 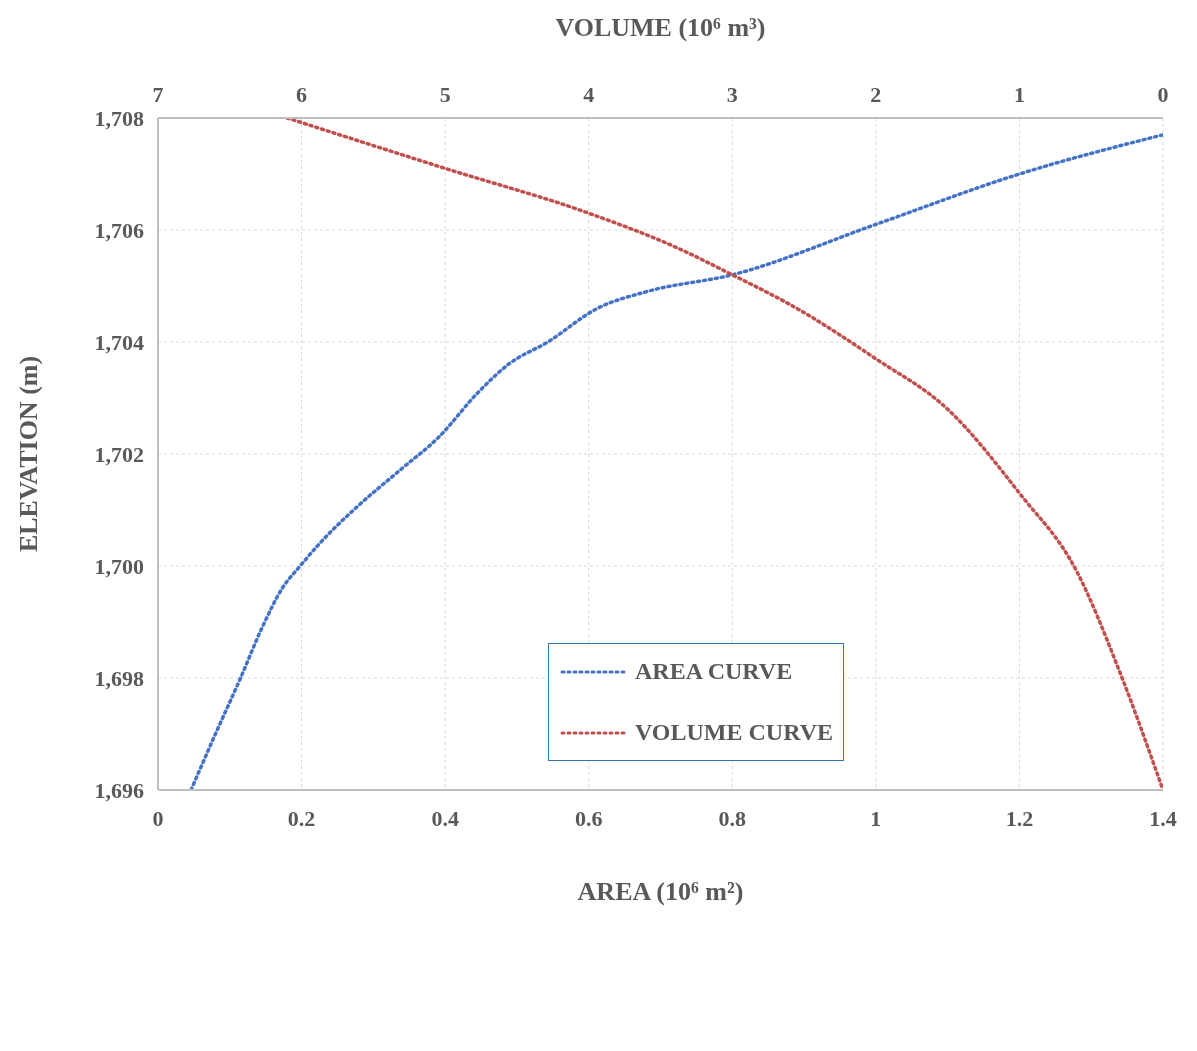 What do you see at coordinates (1019, 94) in the screenshot?
I see `x2-tick-label: 1` at bounding box center [1019, 94].